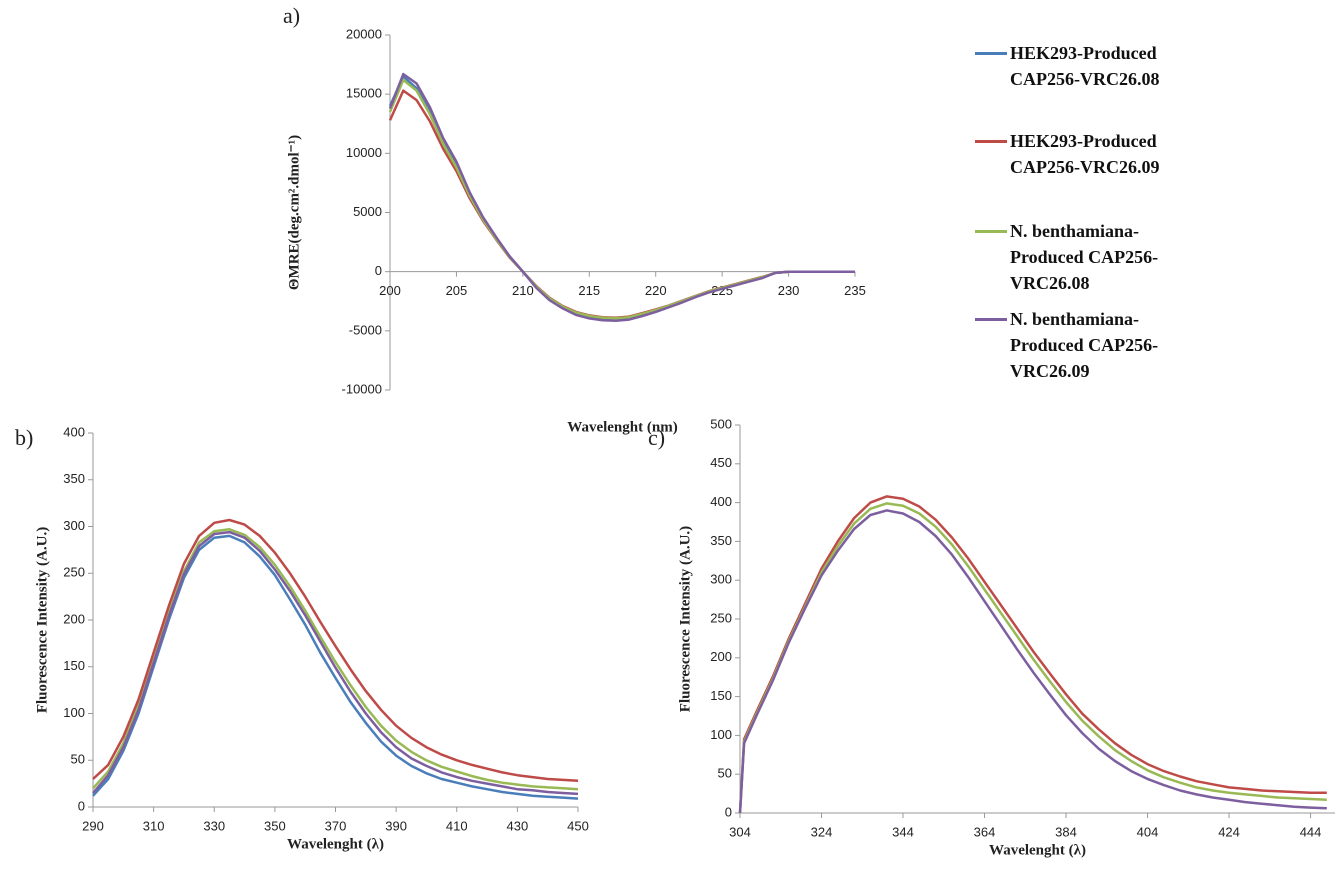  Describe the element at coordinates (578, 825) in the screenshot. I see `x-tick-label: 450` at that location.